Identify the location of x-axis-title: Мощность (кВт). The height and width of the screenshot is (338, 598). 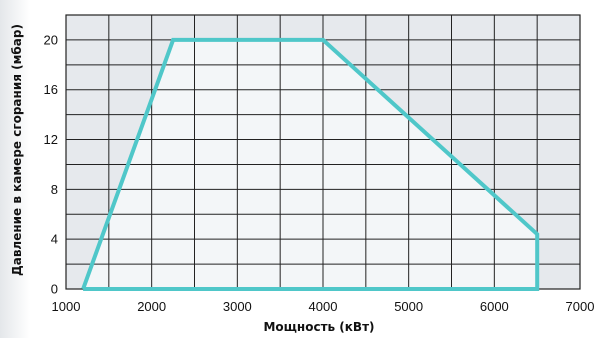
(318, 327).